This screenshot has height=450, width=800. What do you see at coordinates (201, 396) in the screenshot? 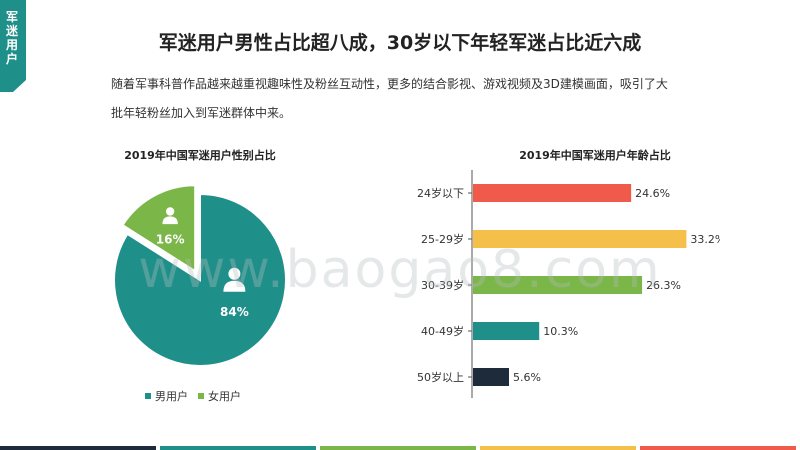
I see `legend-swatch-female` at bounding box center [201, 396].